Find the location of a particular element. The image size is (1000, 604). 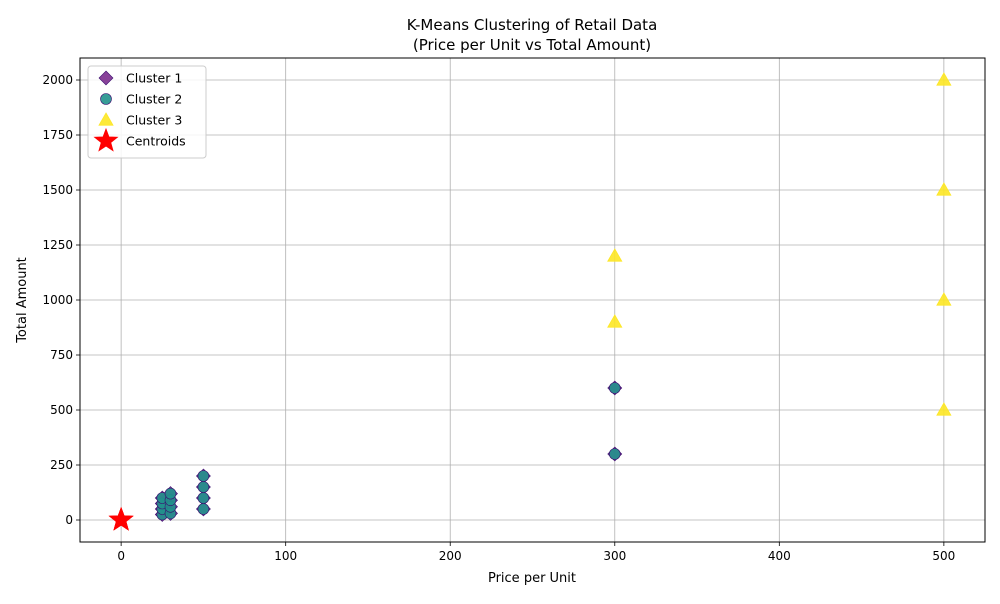

y-tick-label: 1000 is located at coordinates (57, 300).